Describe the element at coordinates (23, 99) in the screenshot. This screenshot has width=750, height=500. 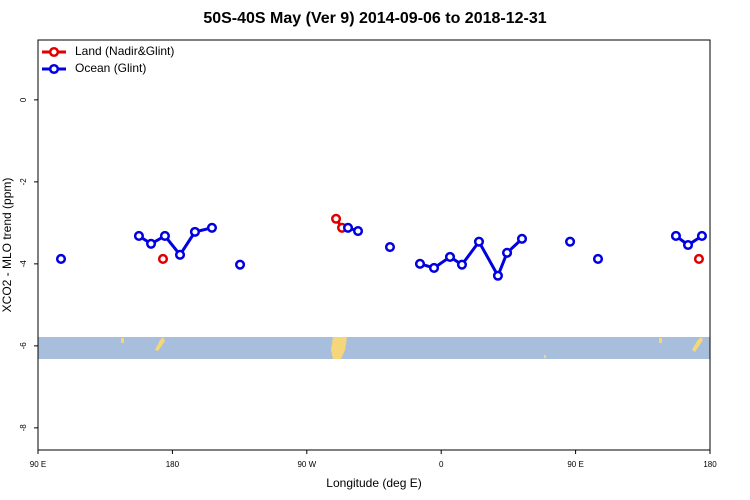
I see `y-tick-label: 0` at that location.